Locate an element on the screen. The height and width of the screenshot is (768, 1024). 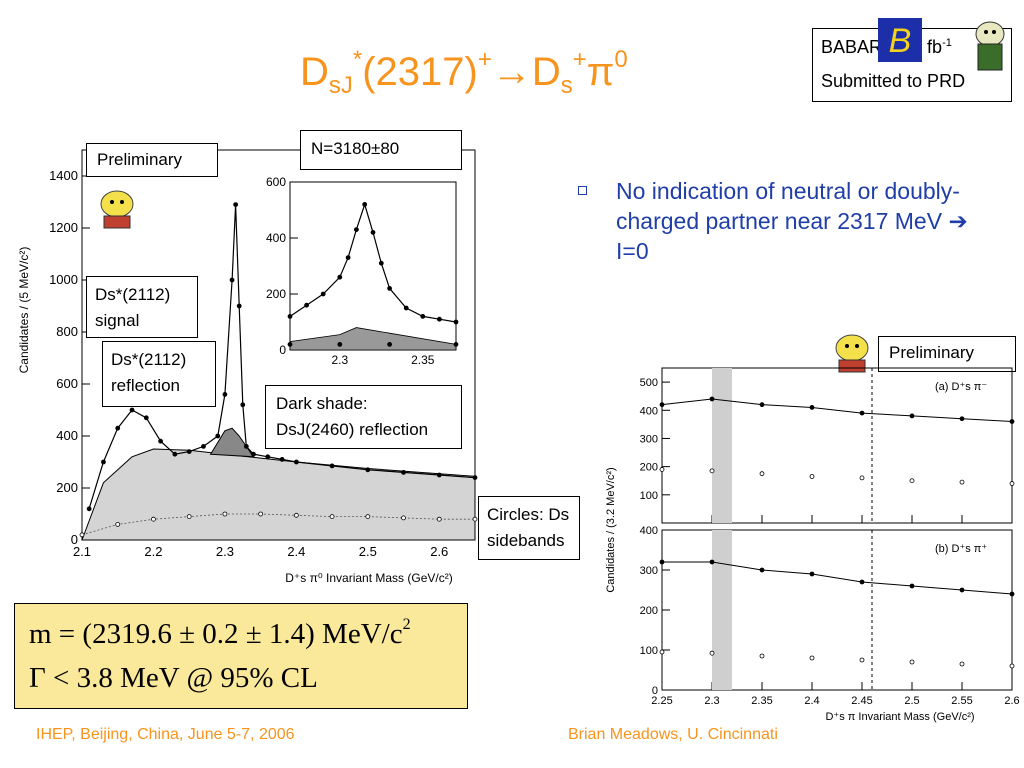
x-tick-label: 2.1 is located at coordinates (82, 551).